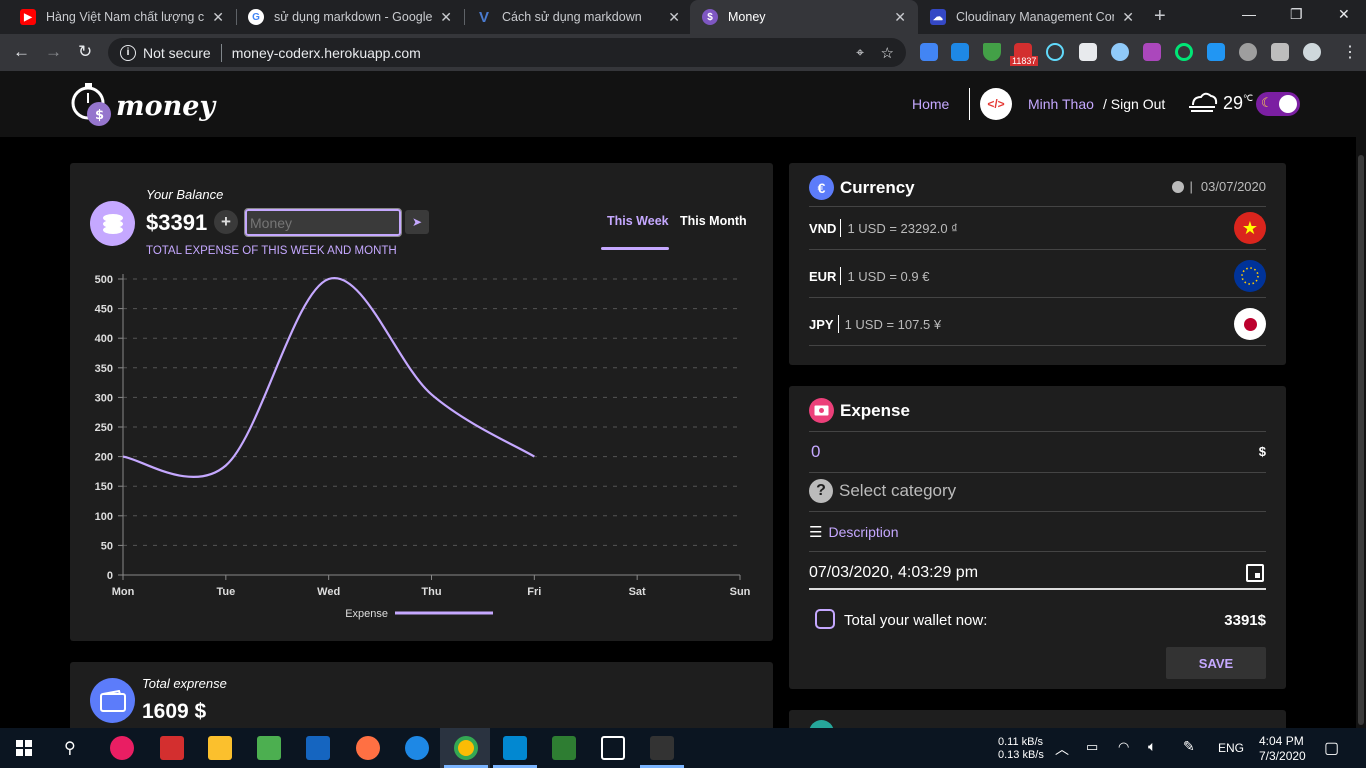 Image resolution: width=1366 pixels, height=768 pixels. Describe the element at coordinates (564, 748) in the screenshot. I see `excel-icon` at that location.